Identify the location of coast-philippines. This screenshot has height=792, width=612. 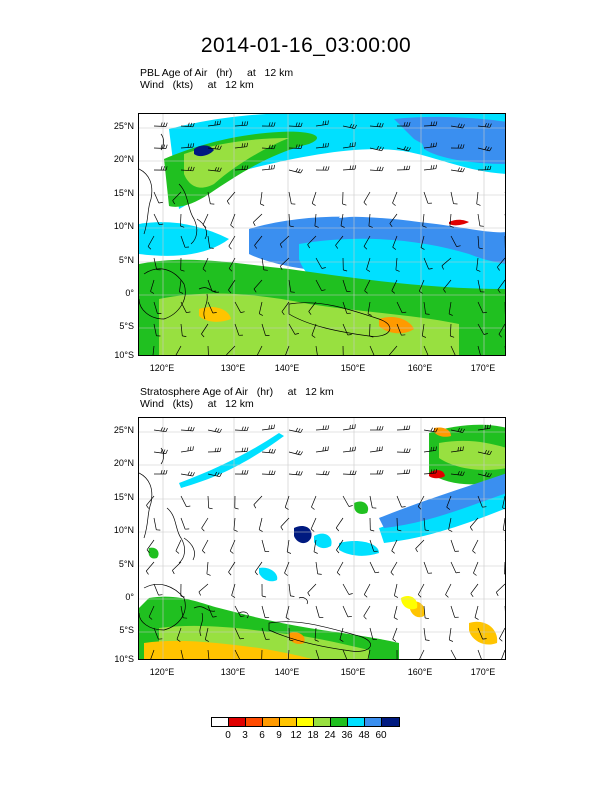
(180, 535).